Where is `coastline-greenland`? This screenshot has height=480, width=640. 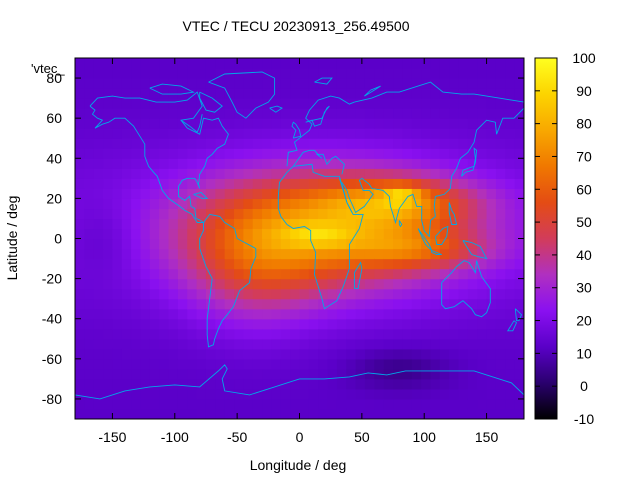 coastline-greenland is located at coordinates (242, 95).